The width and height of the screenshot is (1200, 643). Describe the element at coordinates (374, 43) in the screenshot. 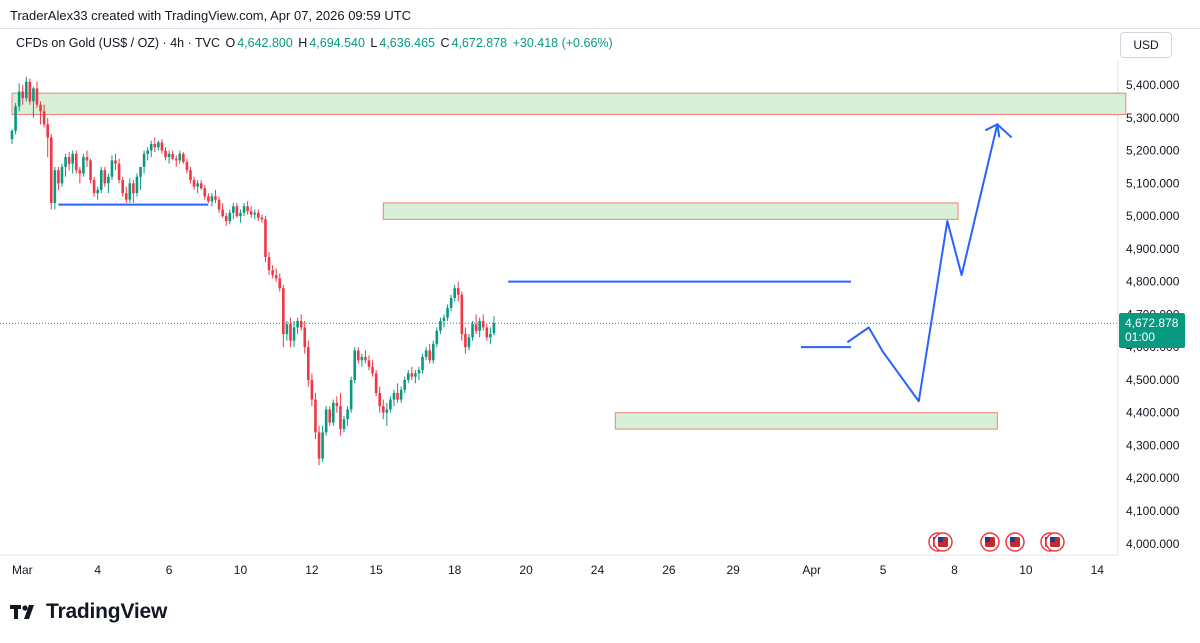

I see `low-label: L` at that location.